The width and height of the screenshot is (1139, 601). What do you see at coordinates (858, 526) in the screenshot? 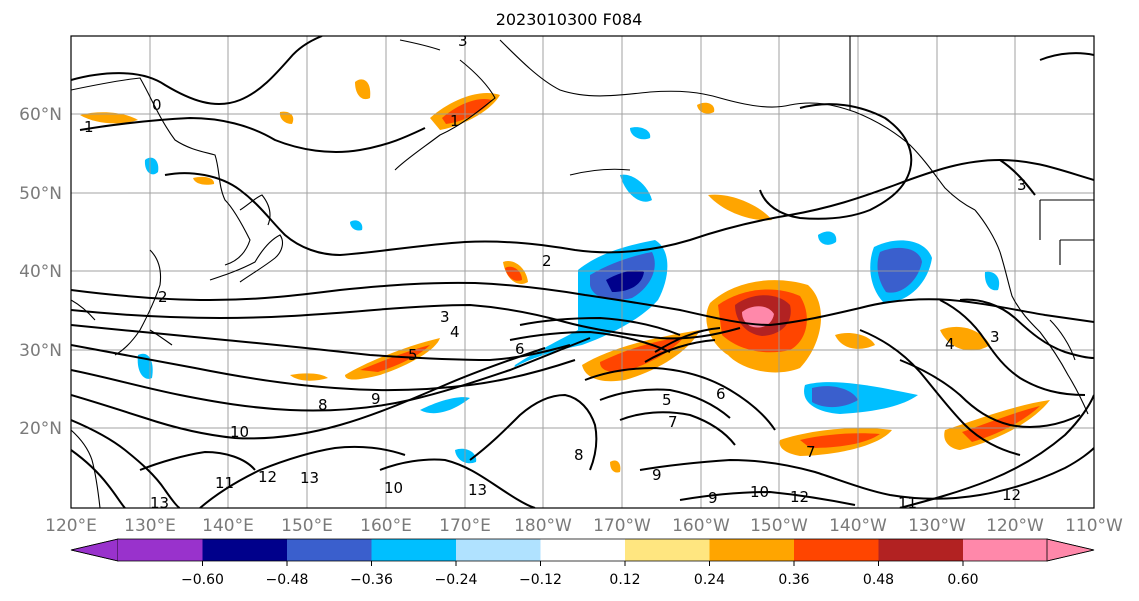
I see `lon-label: 140°W` at bounding box center [858, 526].